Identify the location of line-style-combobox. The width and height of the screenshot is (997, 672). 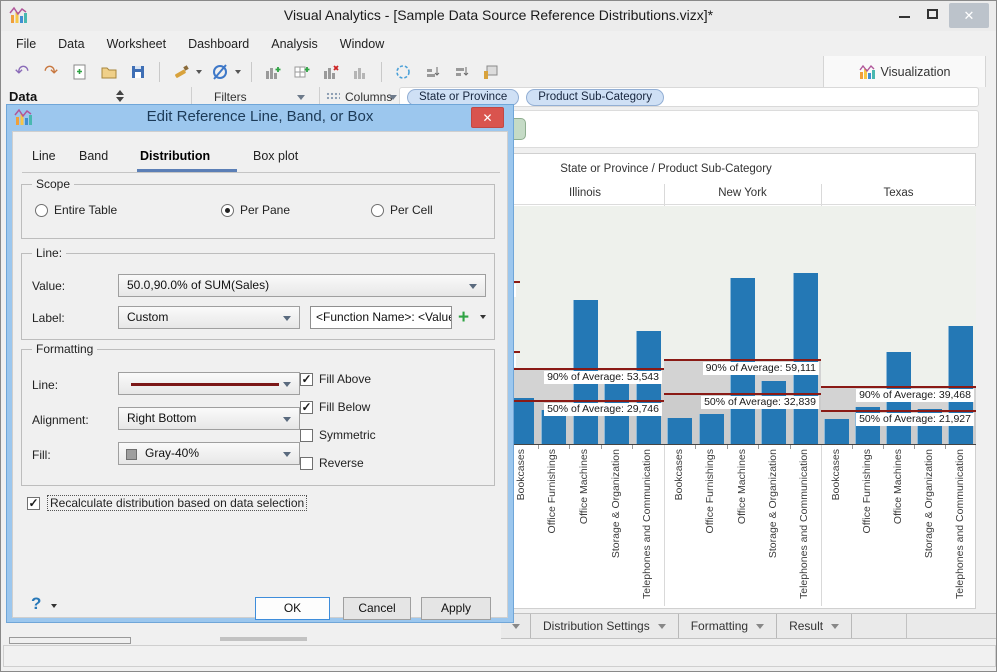
(209, 383).